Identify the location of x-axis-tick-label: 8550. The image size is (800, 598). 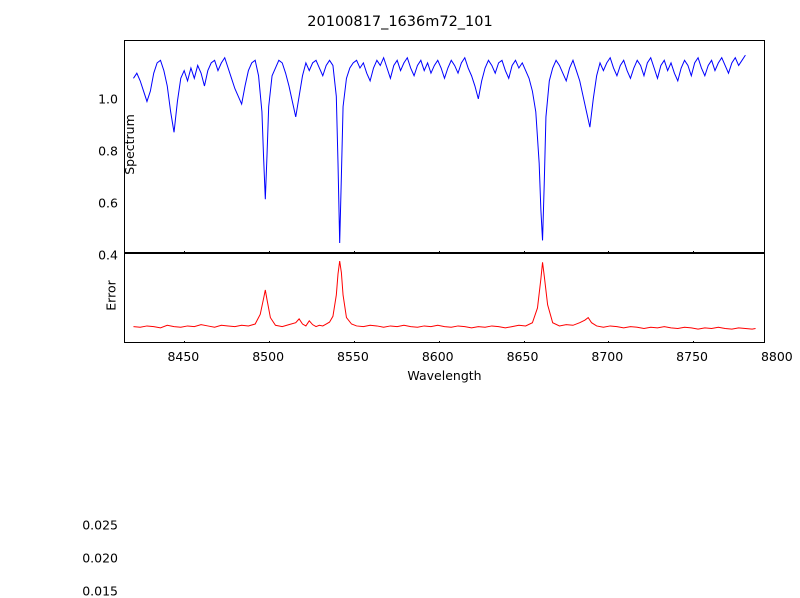
(353, 356).